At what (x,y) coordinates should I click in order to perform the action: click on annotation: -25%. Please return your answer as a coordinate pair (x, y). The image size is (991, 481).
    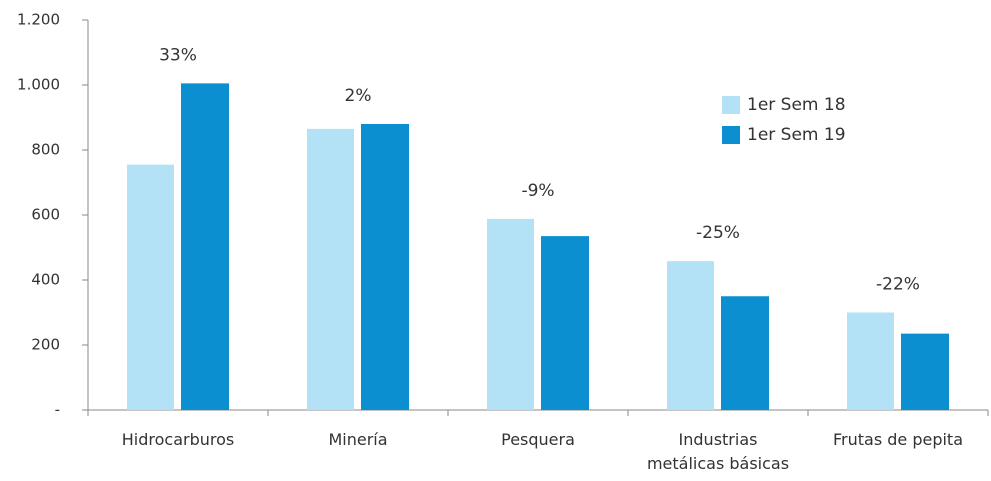
    Looking at the image, I should click on (718, 233).